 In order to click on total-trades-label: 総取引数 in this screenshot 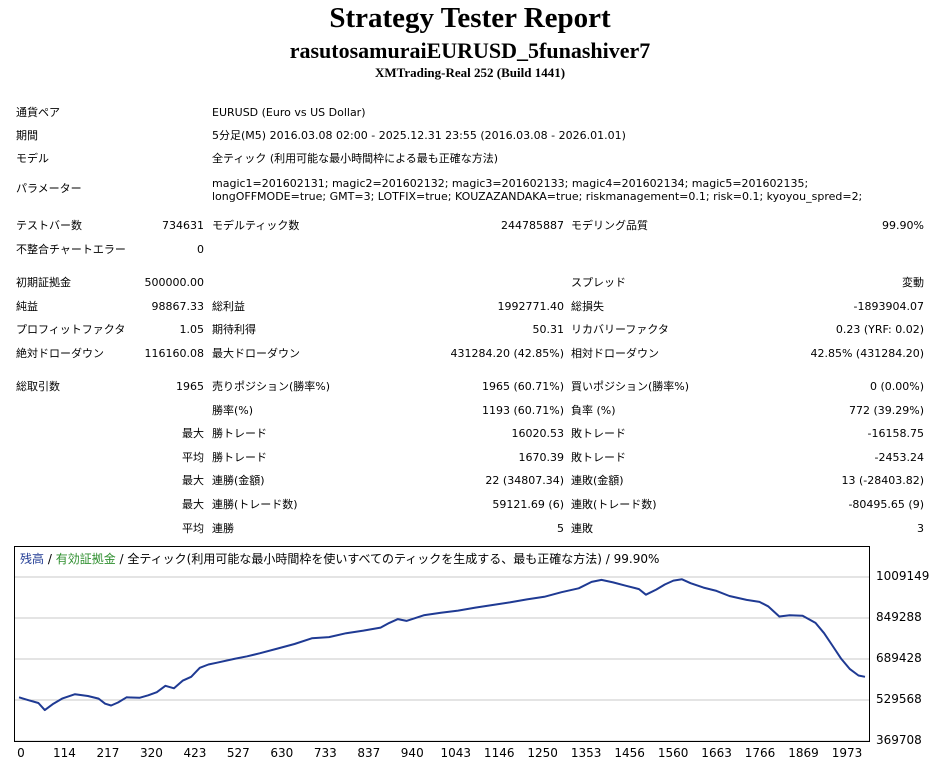, I will do `click(38, 386)`.